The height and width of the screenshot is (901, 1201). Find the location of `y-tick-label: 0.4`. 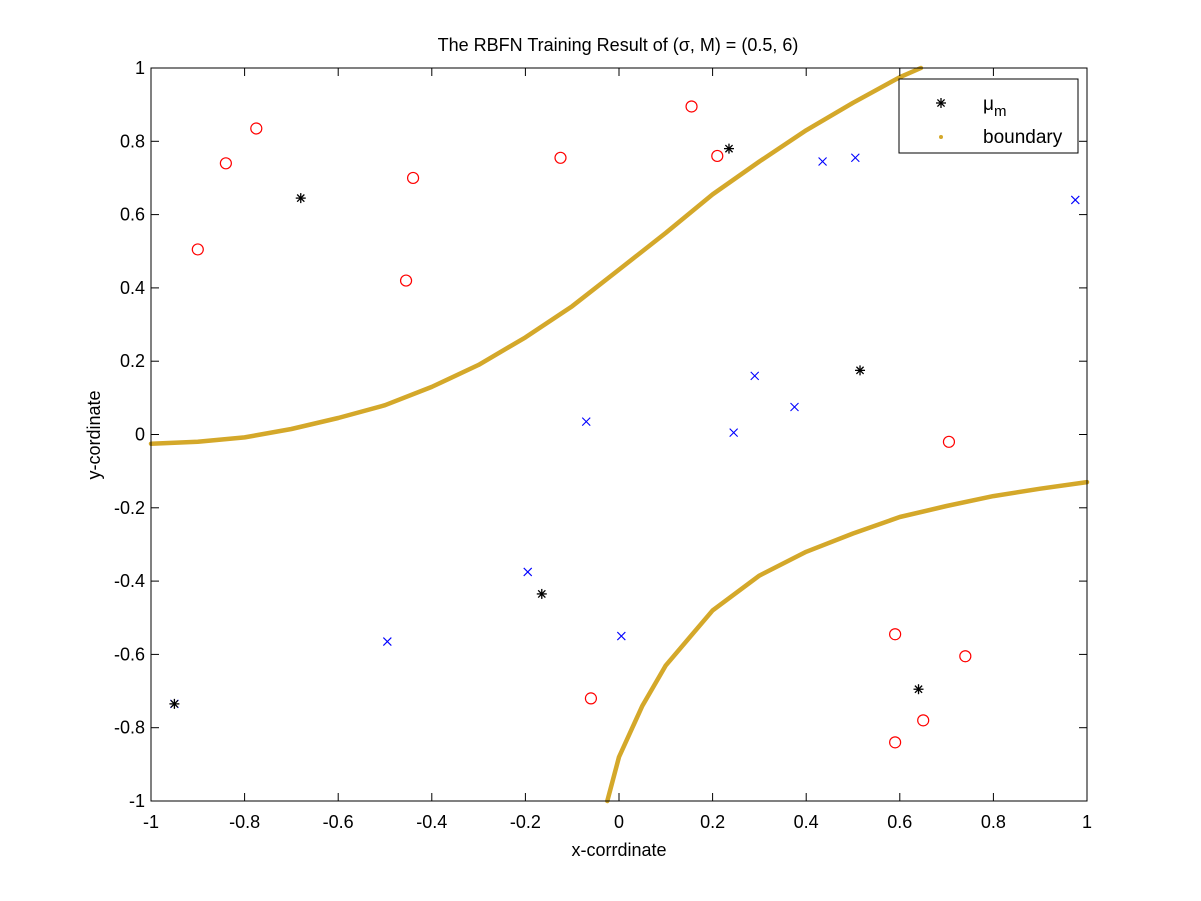

y-tick-label: 0.4 is located at coordinates (132, 288).